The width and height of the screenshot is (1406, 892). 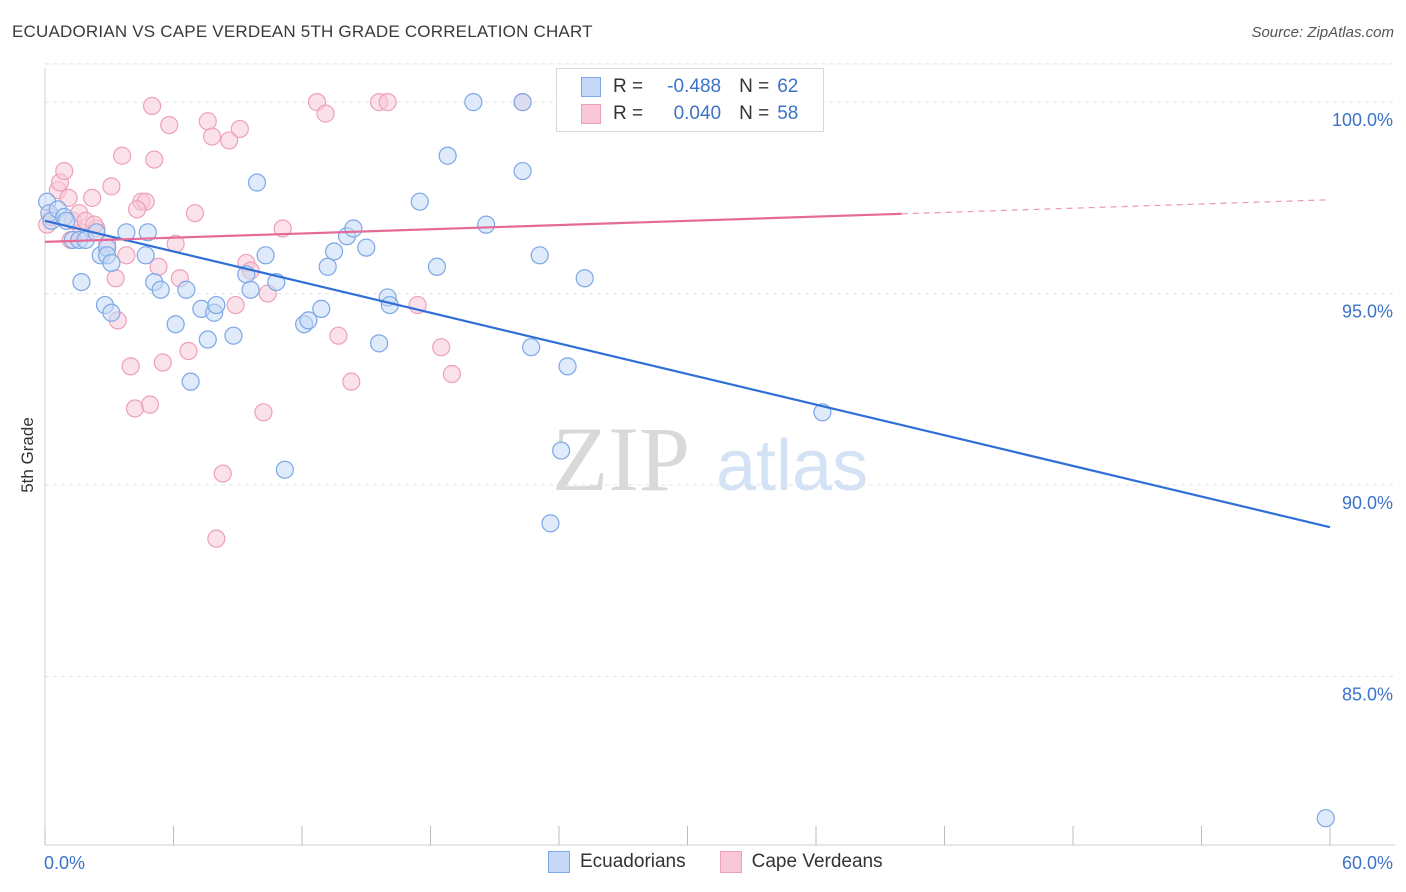 I want to click on legend-r-value: -0.488, so click(x=694, y=86).